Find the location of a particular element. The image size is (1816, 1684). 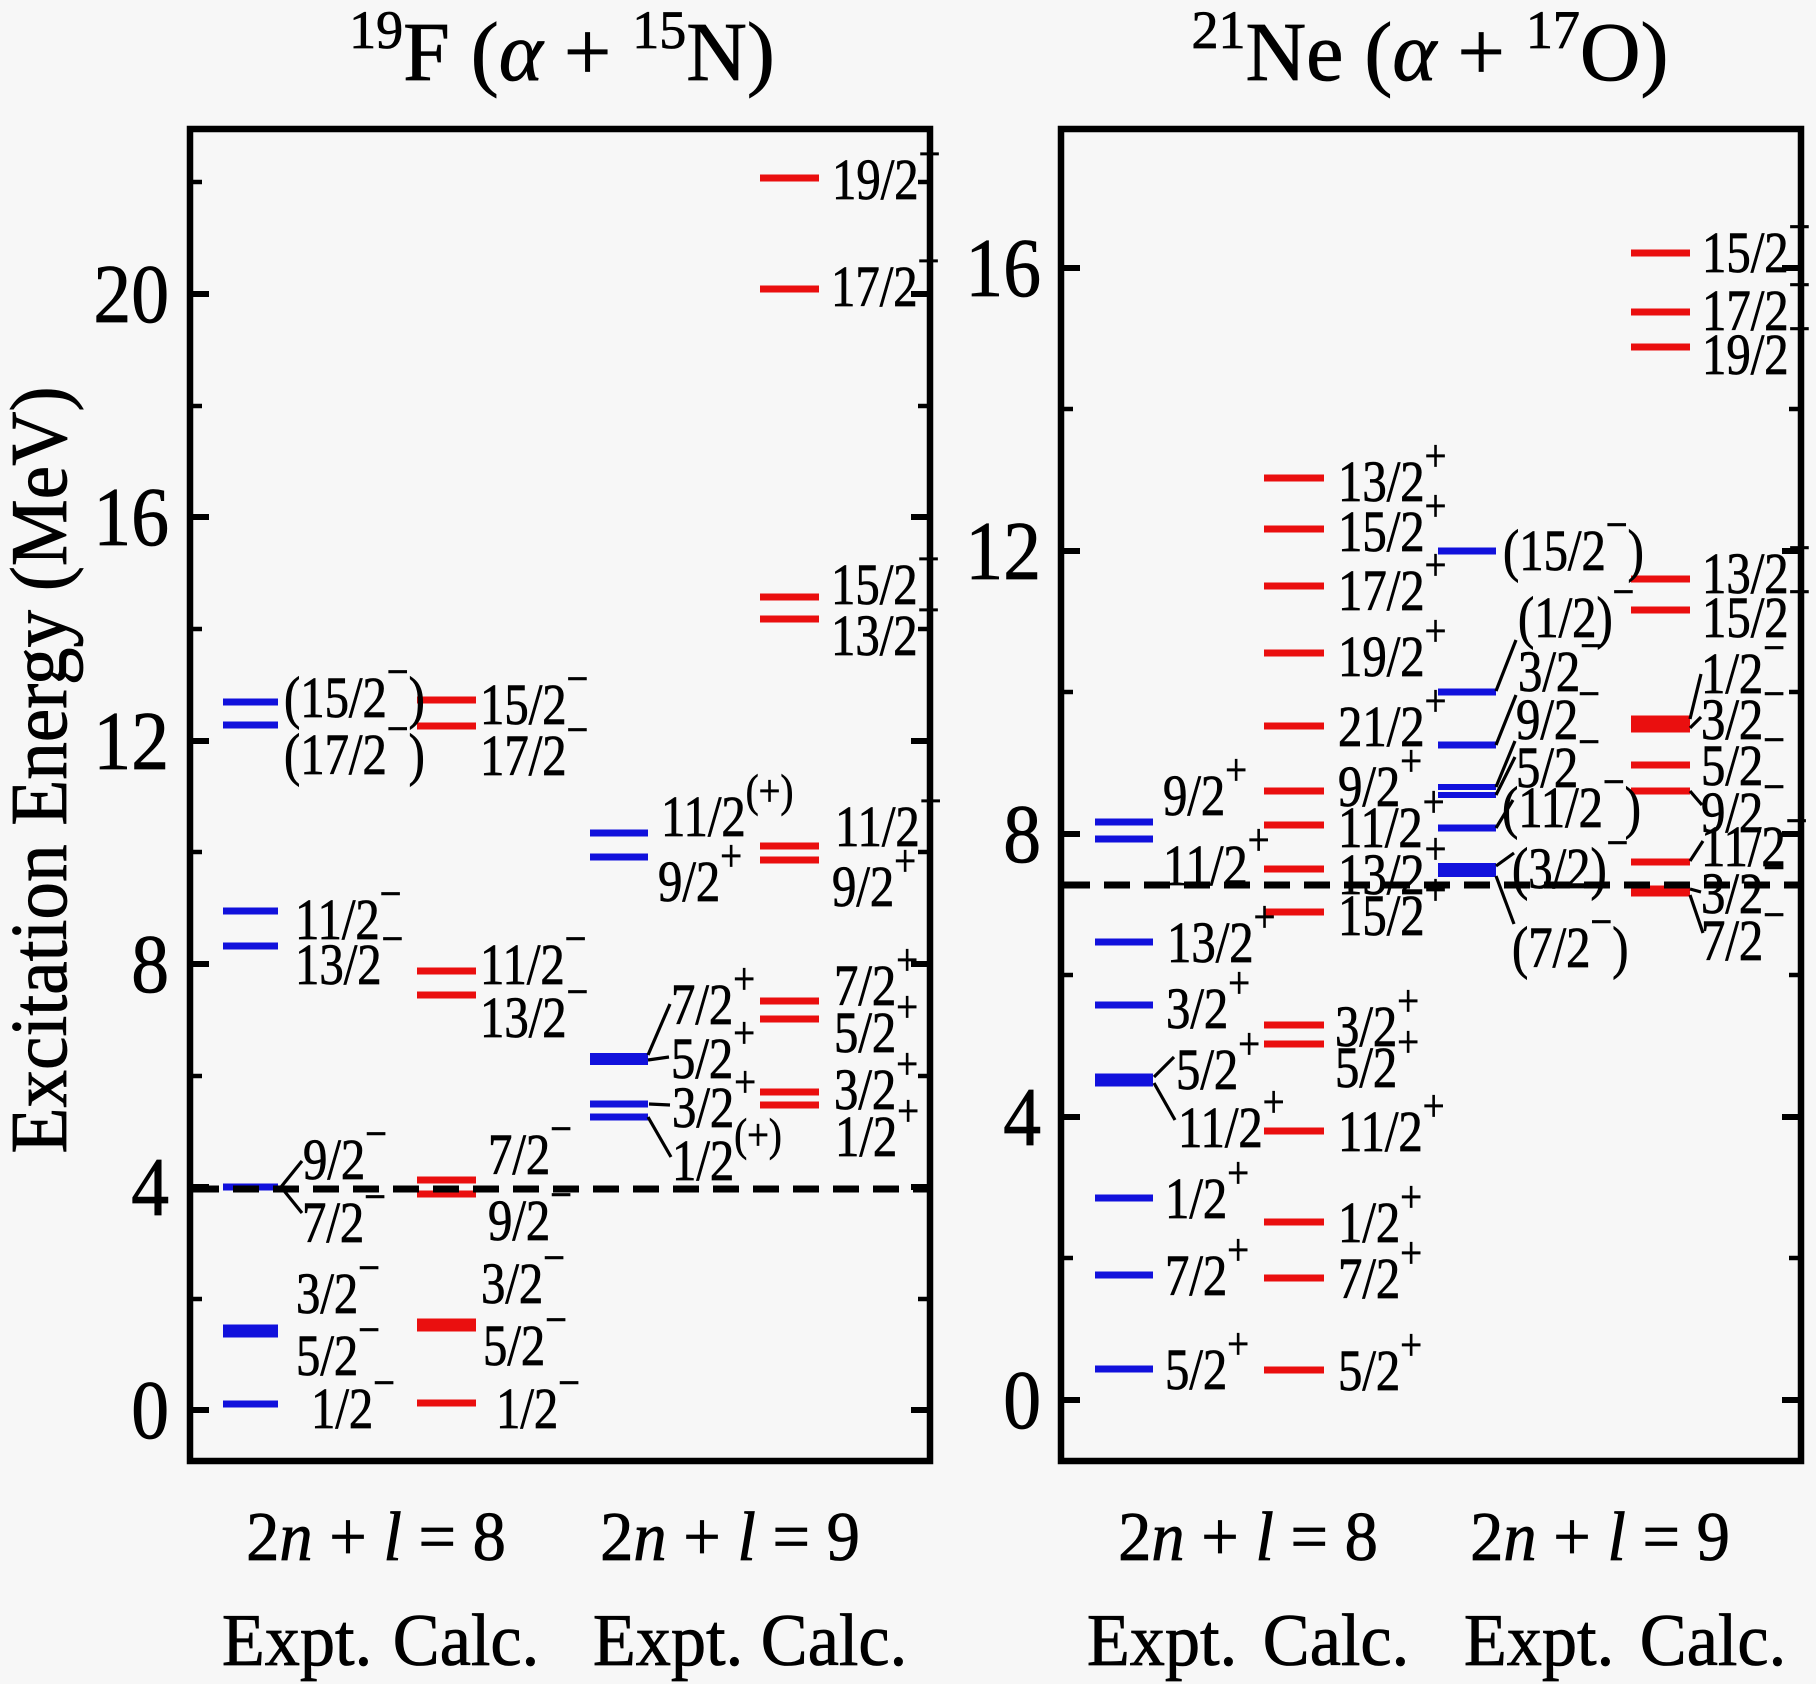

svg-text: 17/2+ is located at coordinates (885, 277).